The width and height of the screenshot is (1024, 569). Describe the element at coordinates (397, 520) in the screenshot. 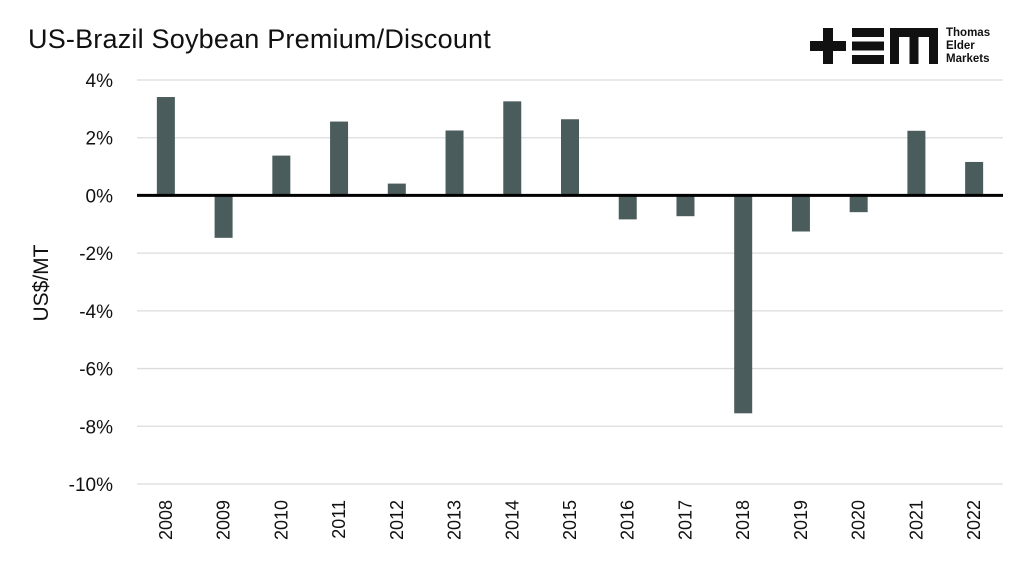

I see `x-tick-label: 2012` at that location.